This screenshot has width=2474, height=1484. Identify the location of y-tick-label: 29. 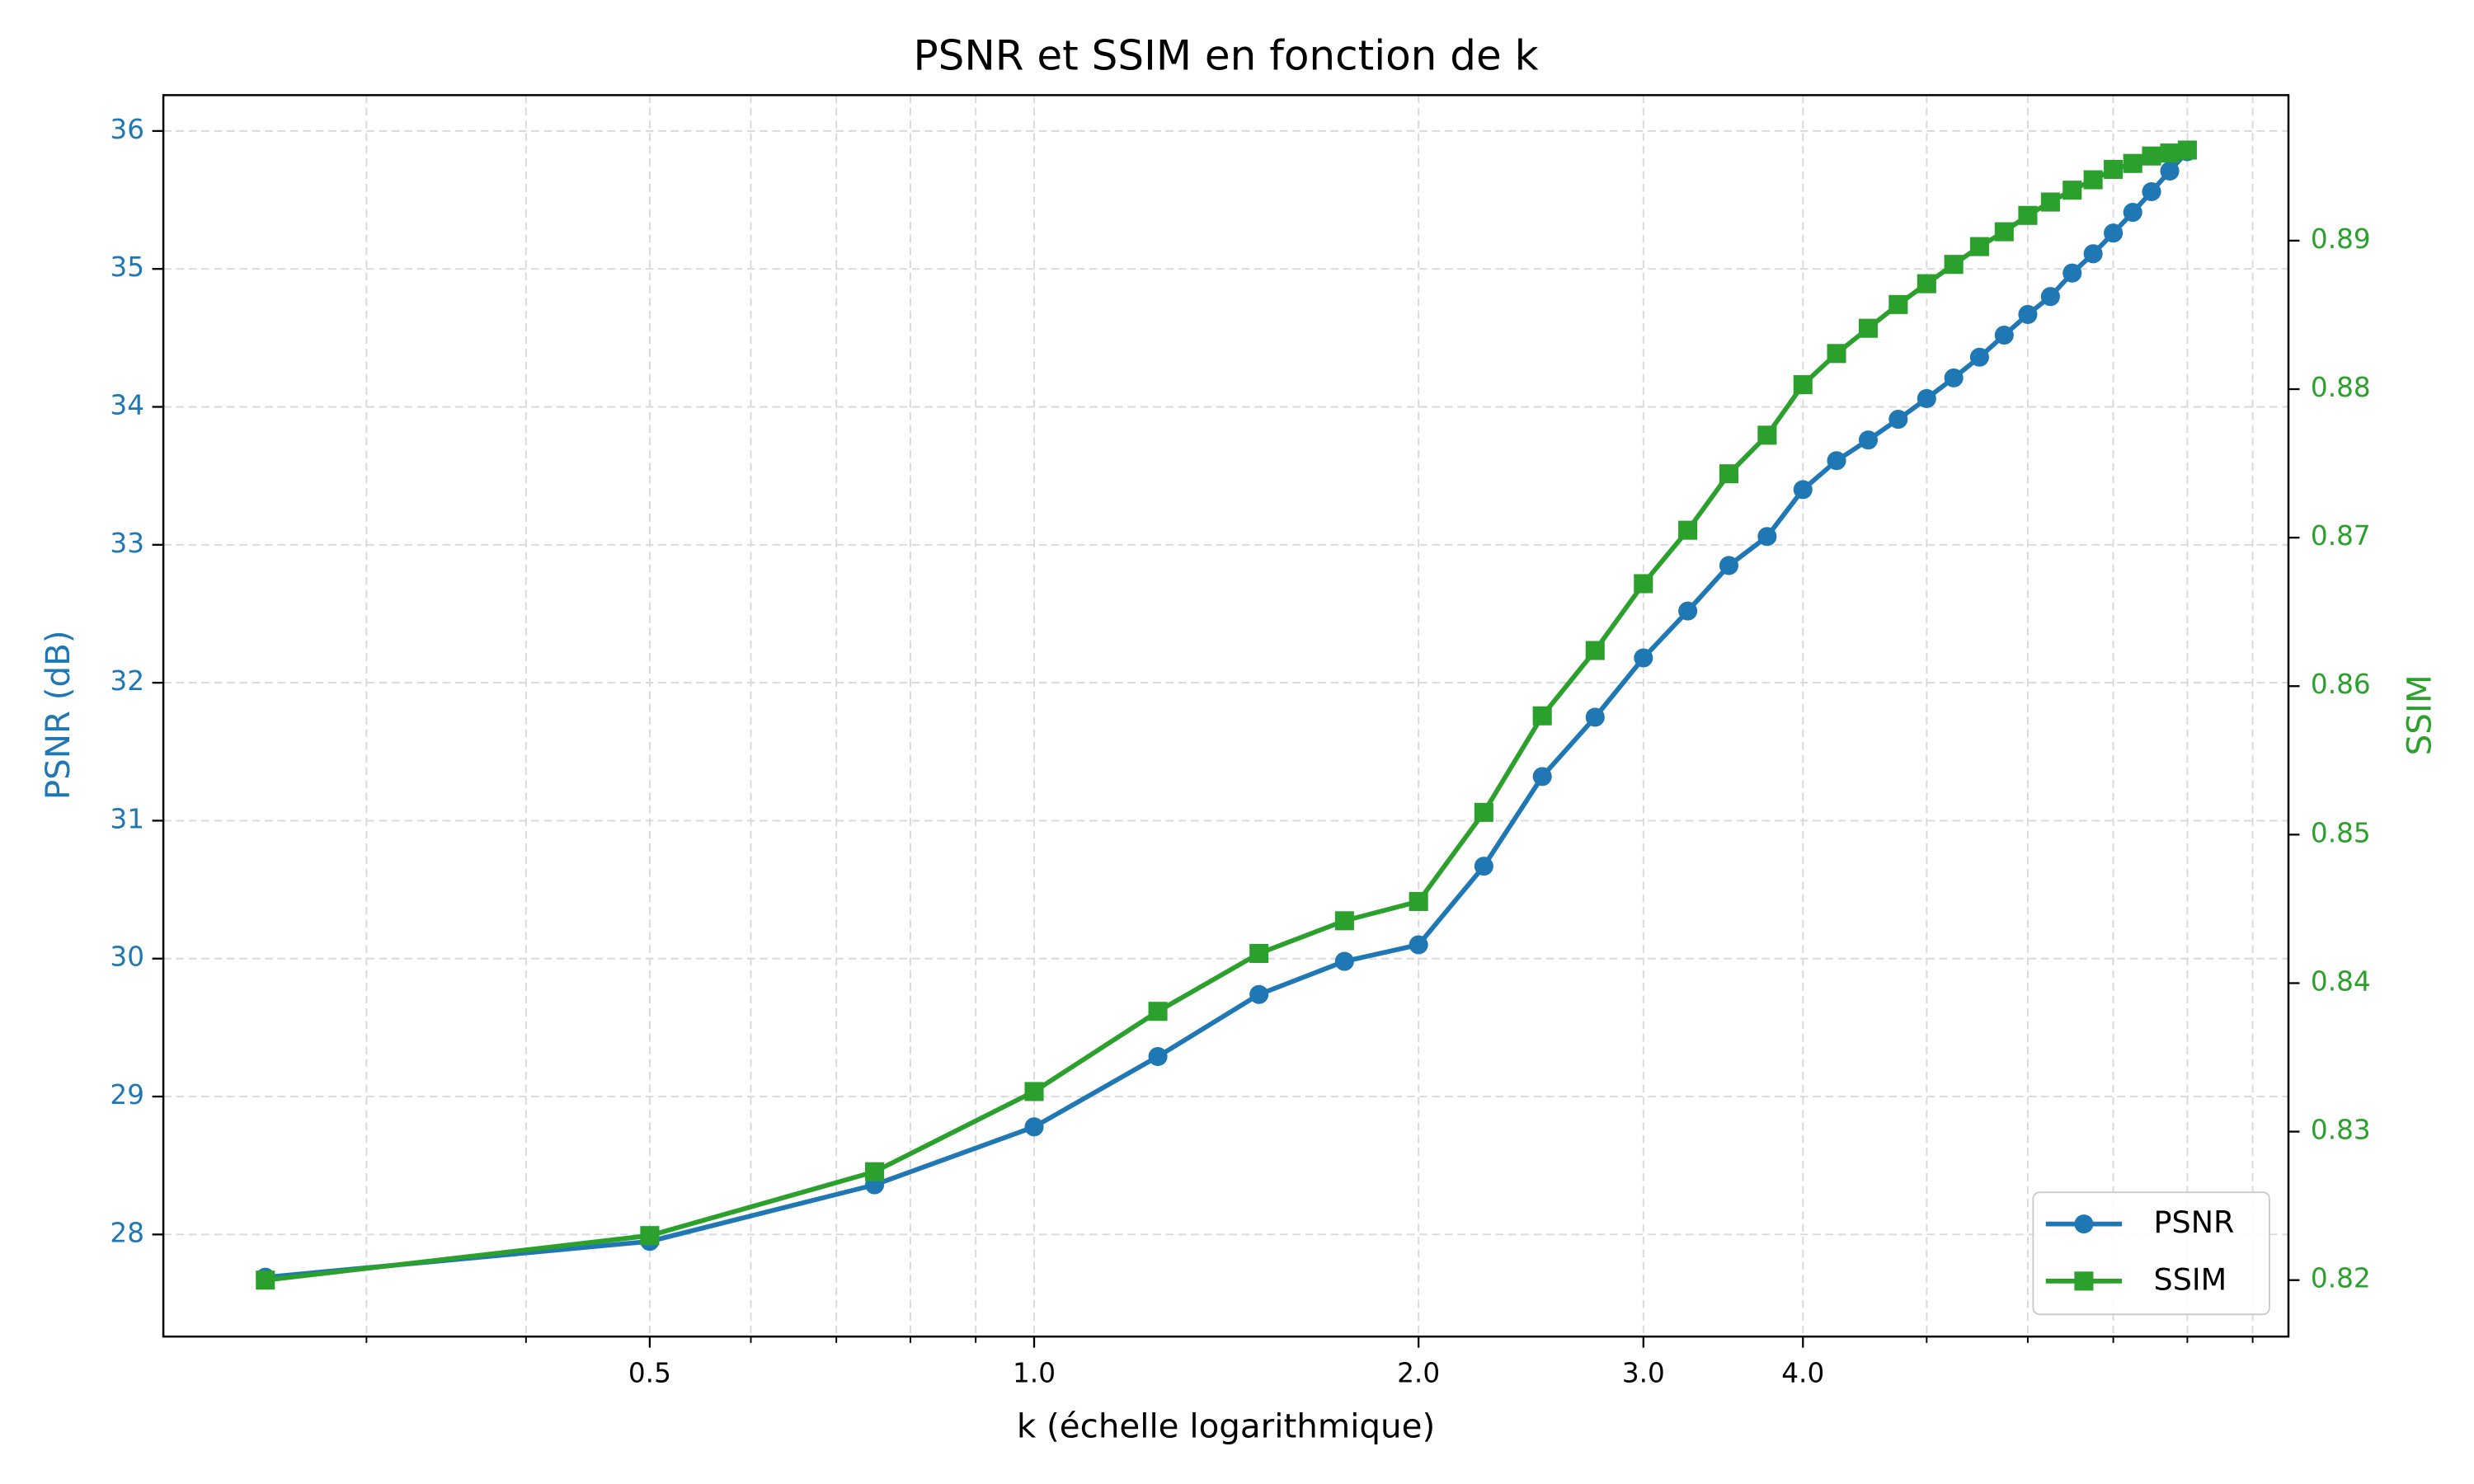
(127, 1095).